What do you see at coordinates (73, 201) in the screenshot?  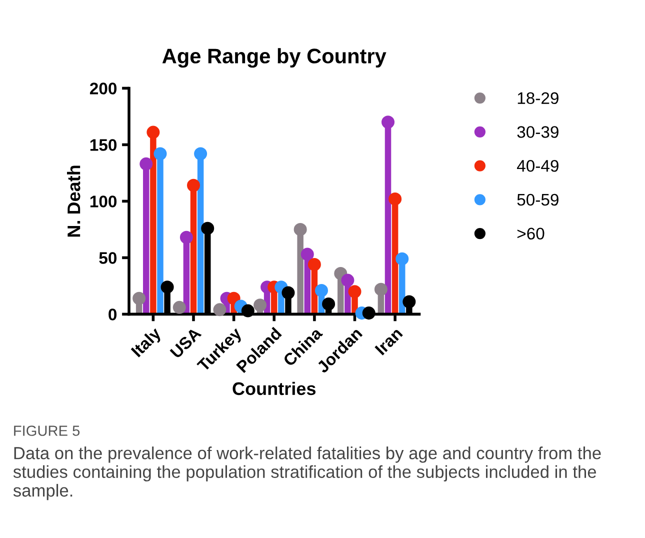 I see `y-axis-title: N. Death` at bounding box center [73, 201].